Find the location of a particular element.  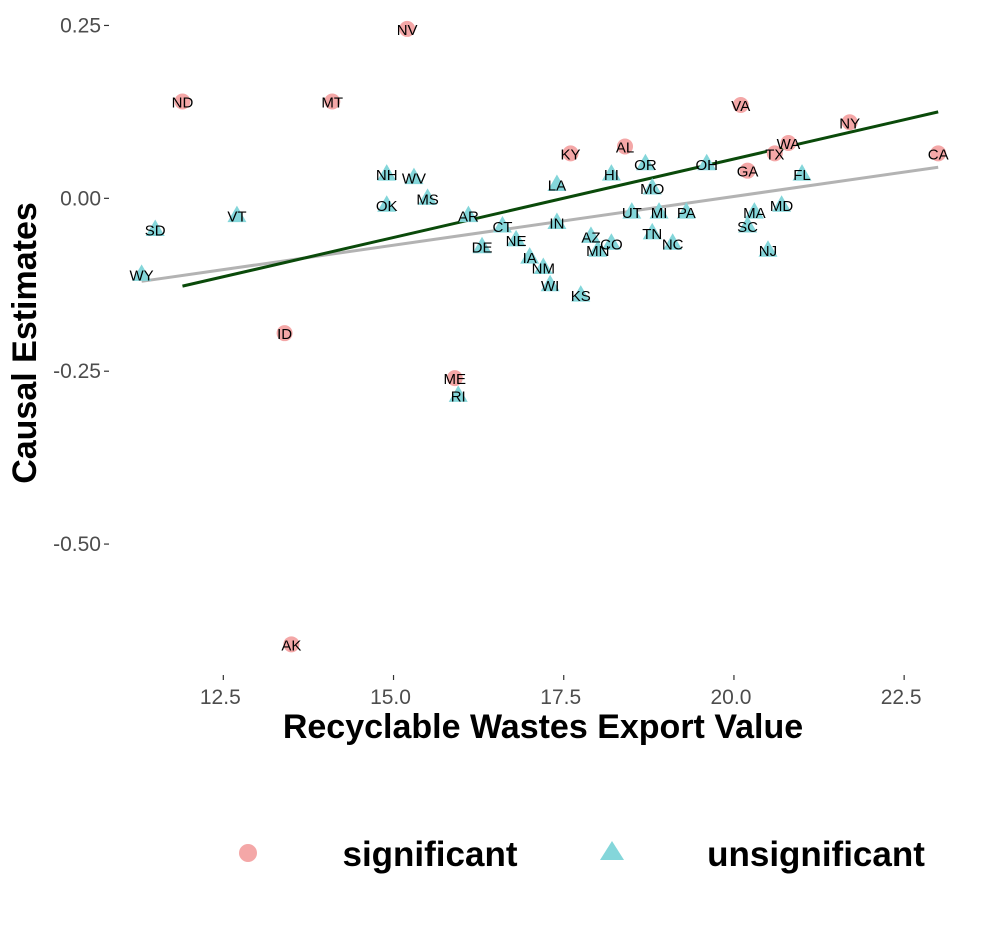

point-label-md: MD is located at coordinates (781, 206).